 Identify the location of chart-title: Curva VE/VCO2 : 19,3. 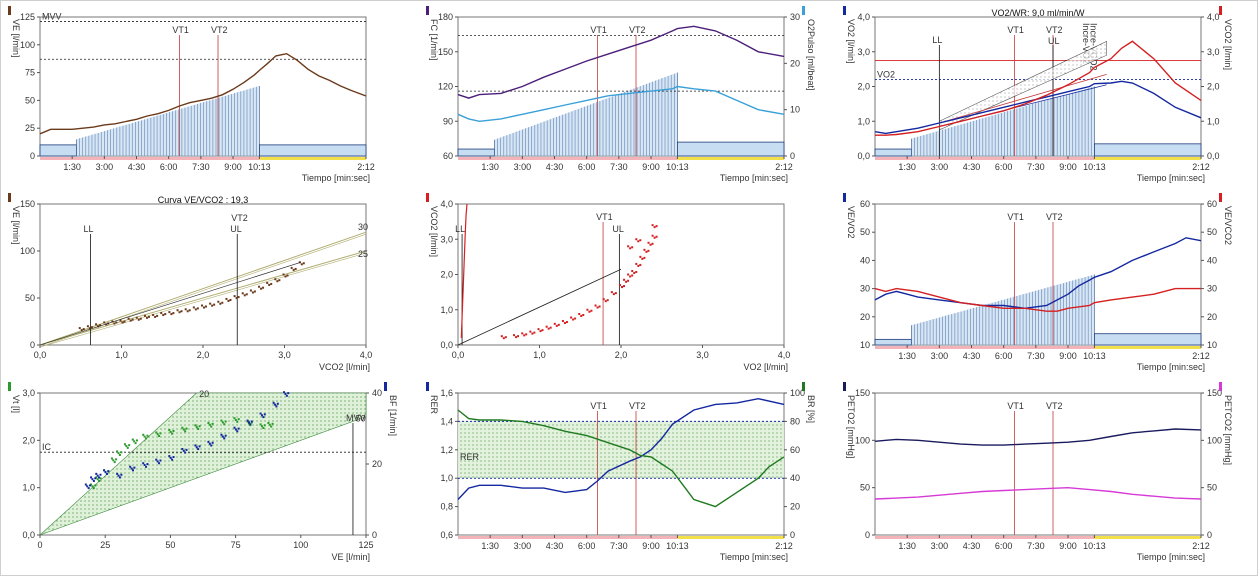
(203, 200).